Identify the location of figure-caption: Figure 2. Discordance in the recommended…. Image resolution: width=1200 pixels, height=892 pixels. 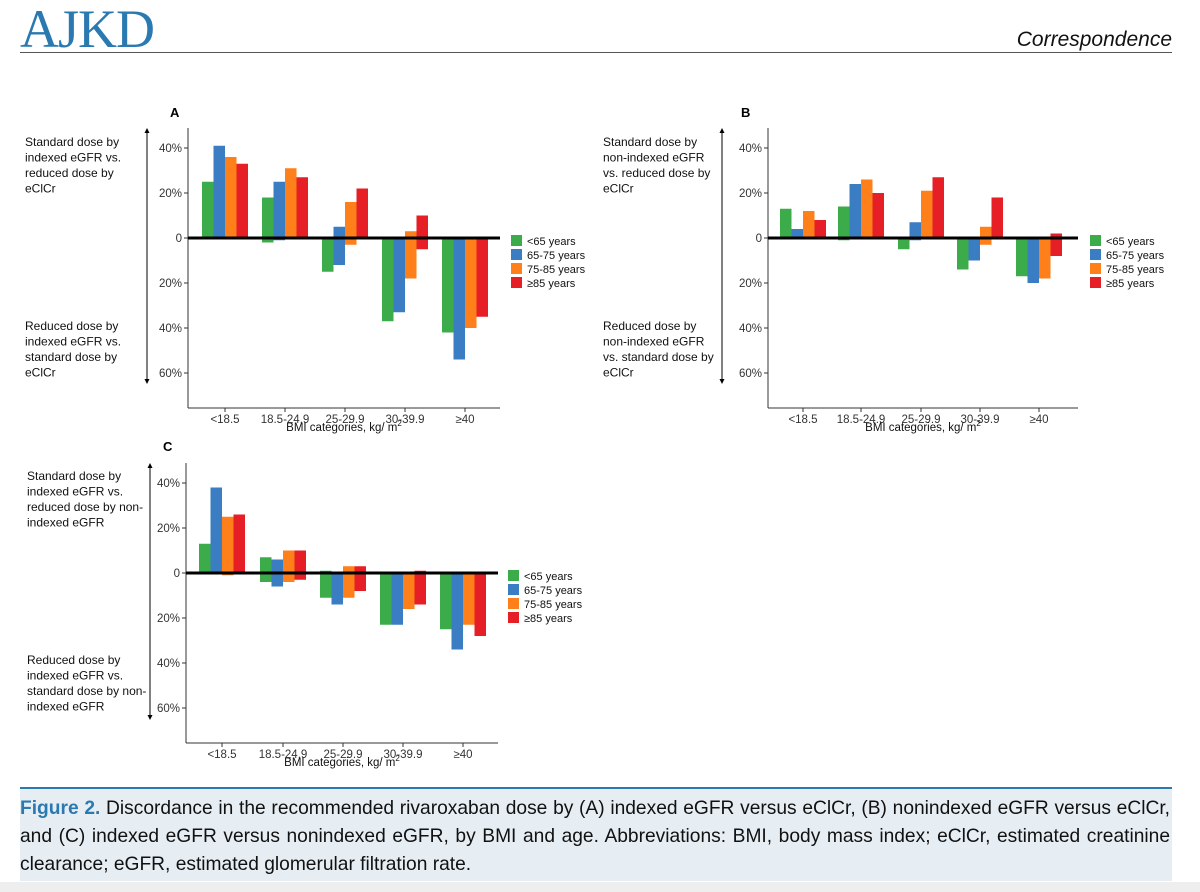
(595, 837).